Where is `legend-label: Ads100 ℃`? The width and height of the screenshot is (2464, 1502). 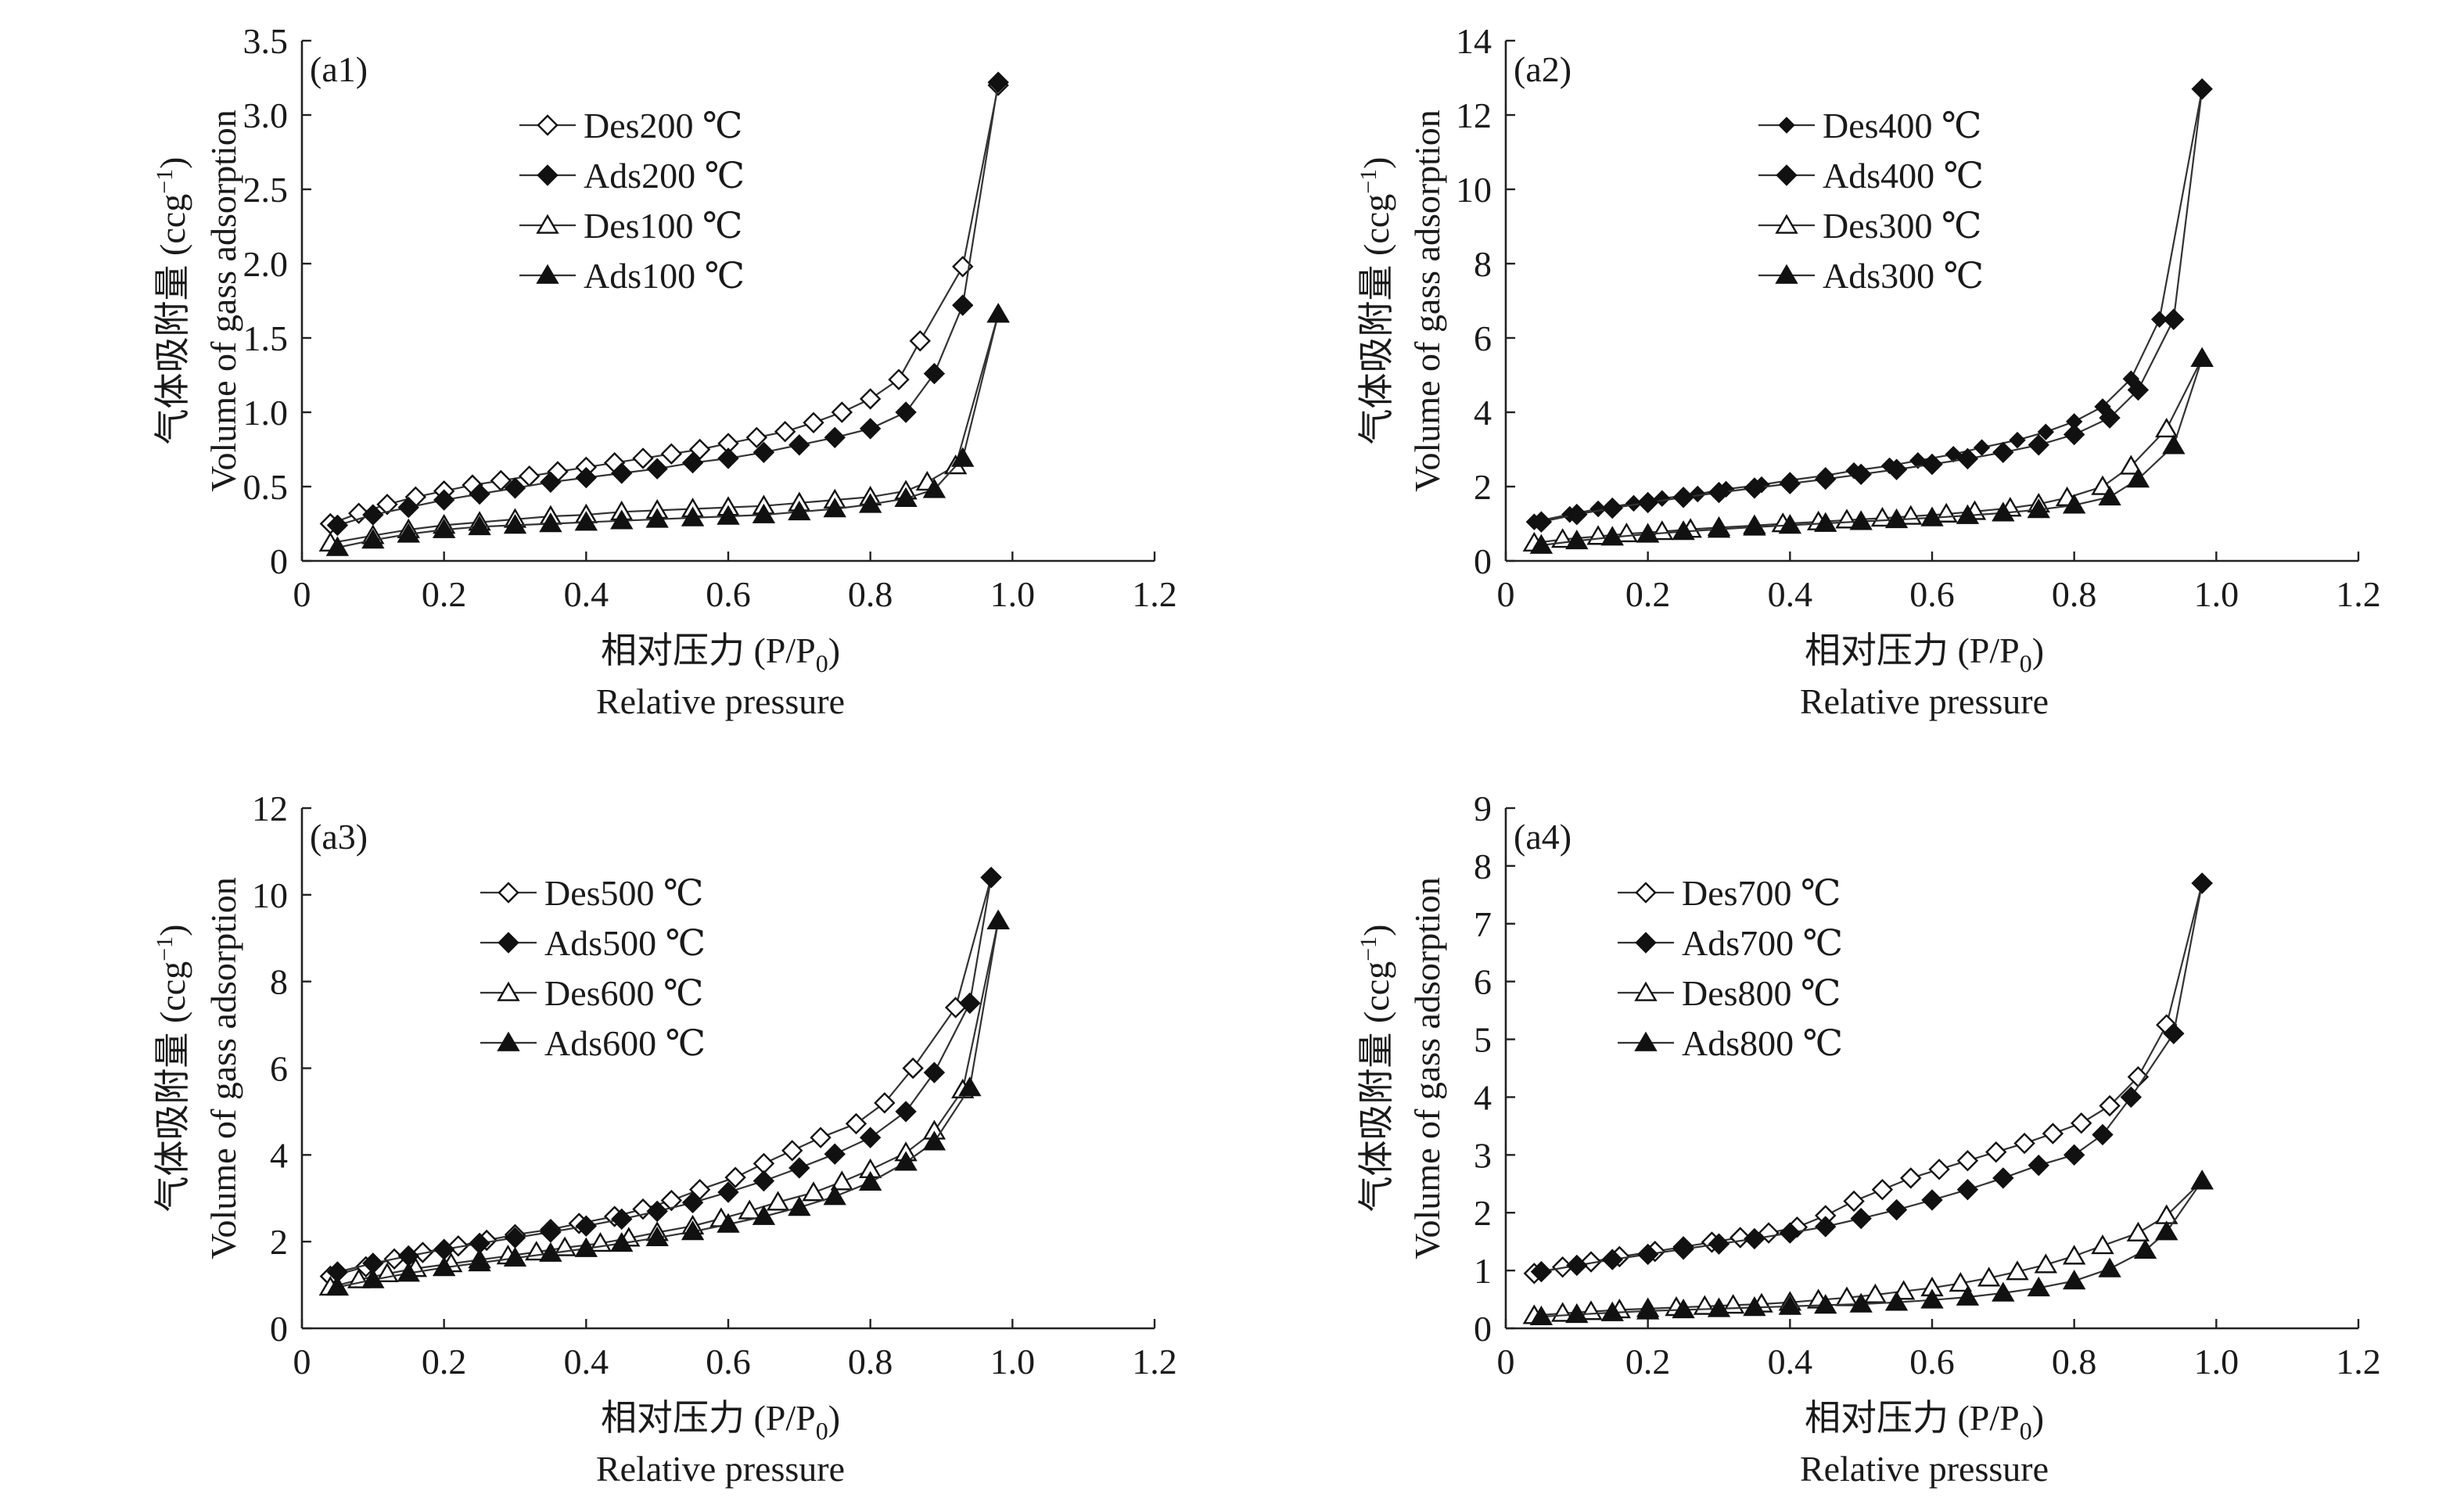
legend-label: Ads100 ℃ is located at coordinates (664, 276).